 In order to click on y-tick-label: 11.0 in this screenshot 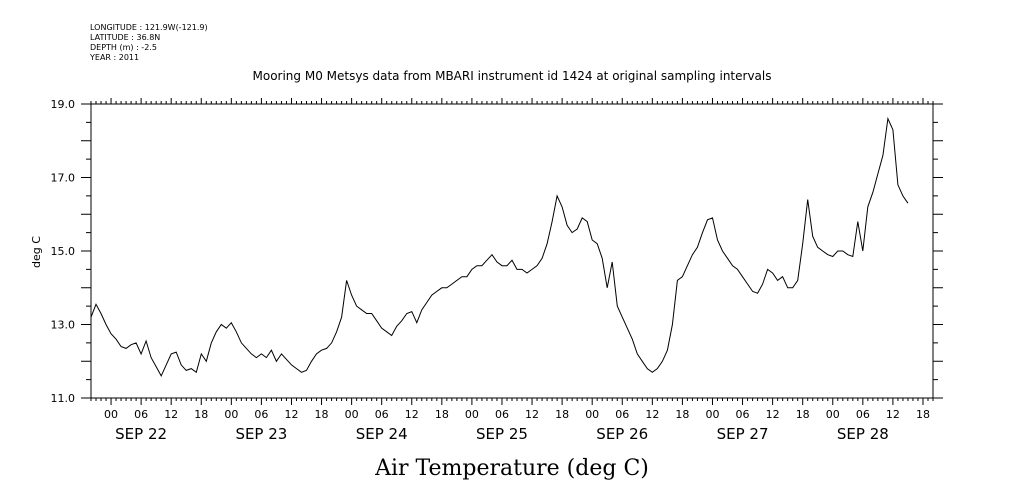, I will do `click(63, 398)`.